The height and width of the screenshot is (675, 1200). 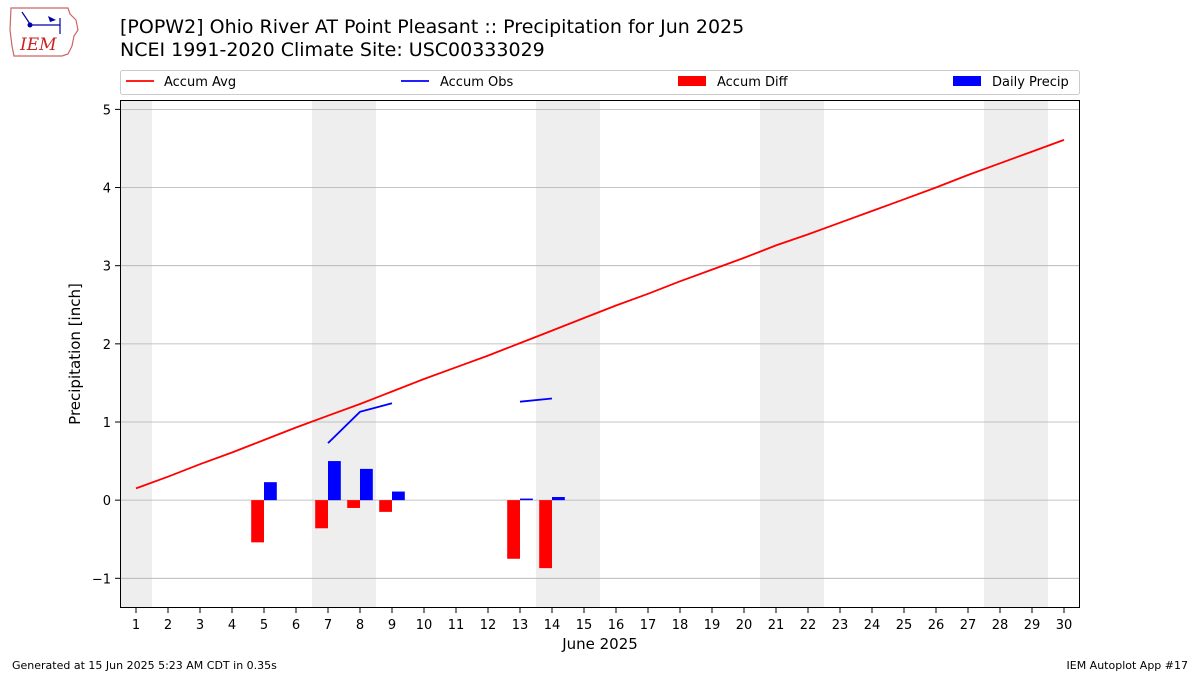 What do you see at coordinates (968, 625) in the screenshot?
I see `x-tick-label-26: 27` at bounding box center [968, 625].